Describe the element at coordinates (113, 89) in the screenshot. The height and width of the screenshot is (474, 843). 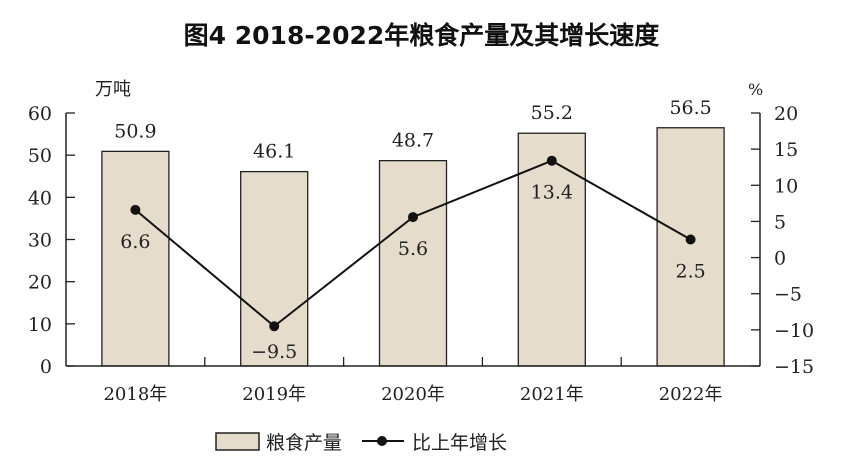
I see `left-axis-unit: 万吨` at that location.